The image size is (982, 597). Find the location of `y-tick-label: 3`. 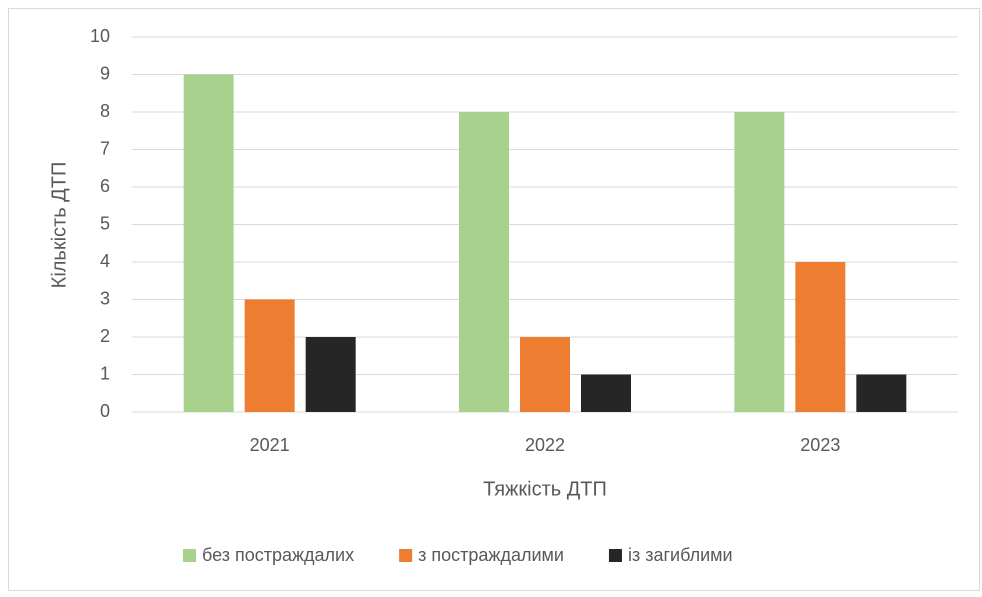

y-tick-label: 3 is located at coordinates (105, 298).